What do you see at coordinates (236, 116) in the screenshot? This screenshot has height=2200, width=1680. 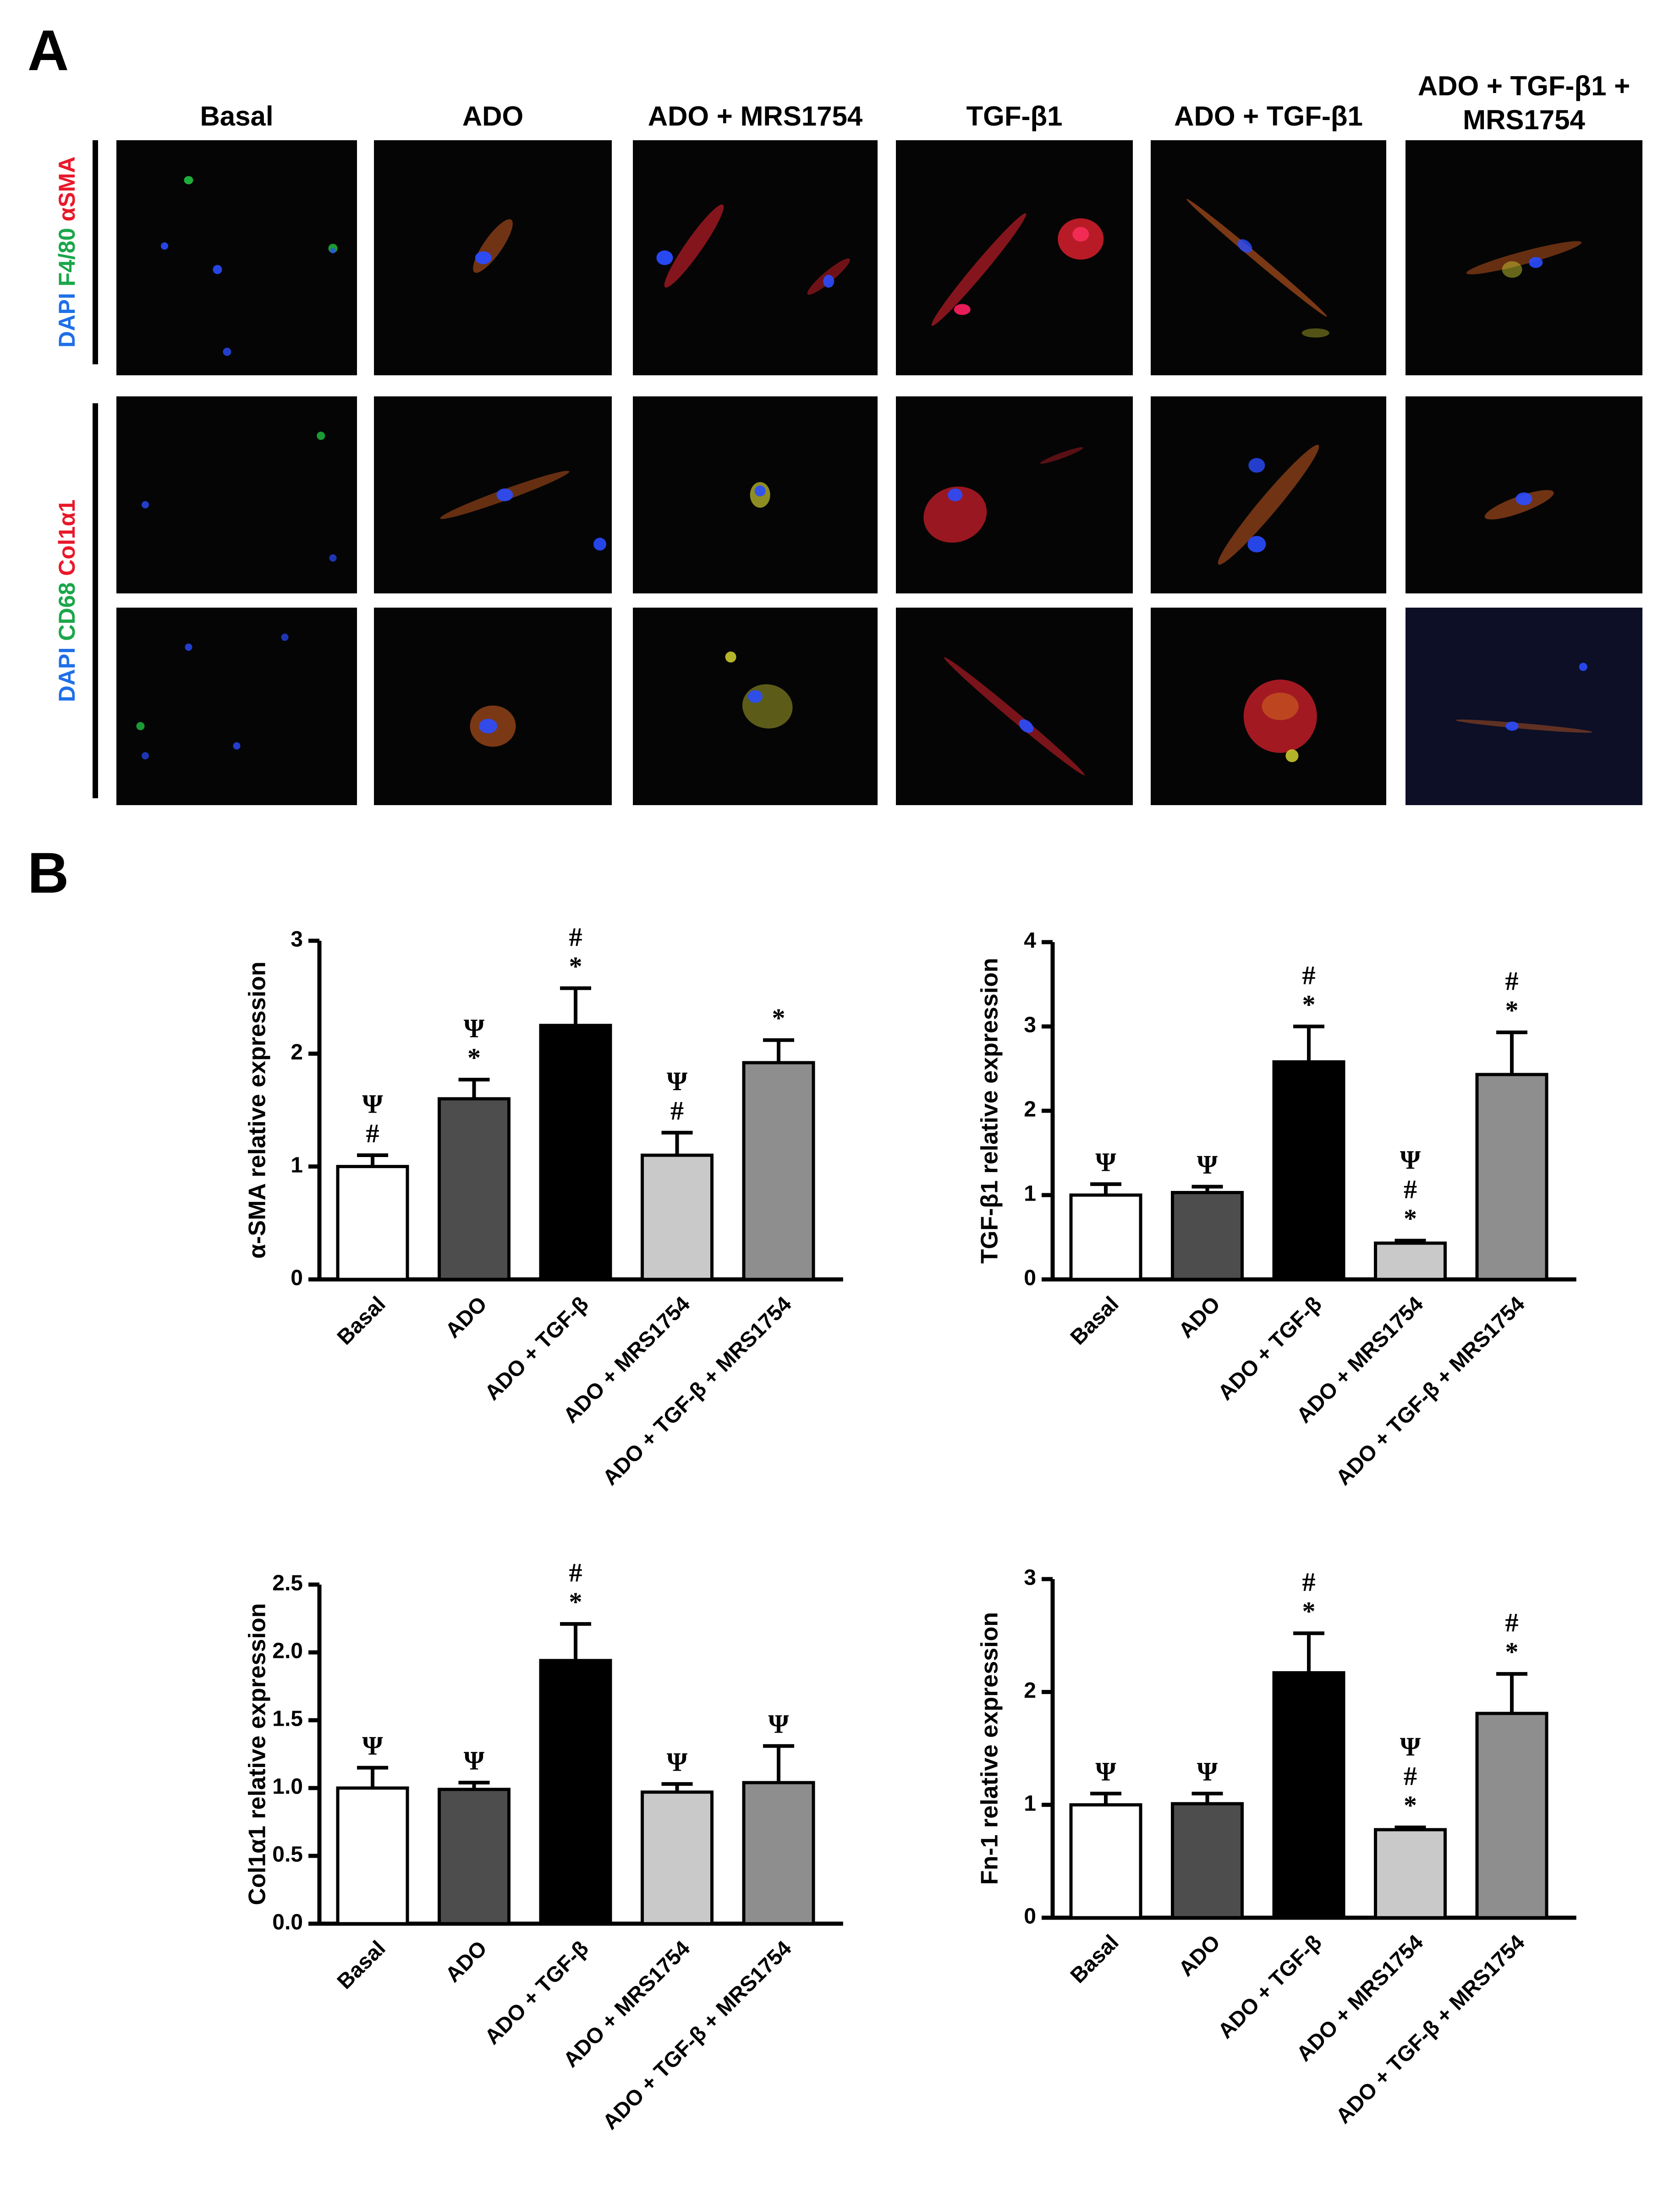 I see `column-header: Basal` at bounding box center [236, 116].